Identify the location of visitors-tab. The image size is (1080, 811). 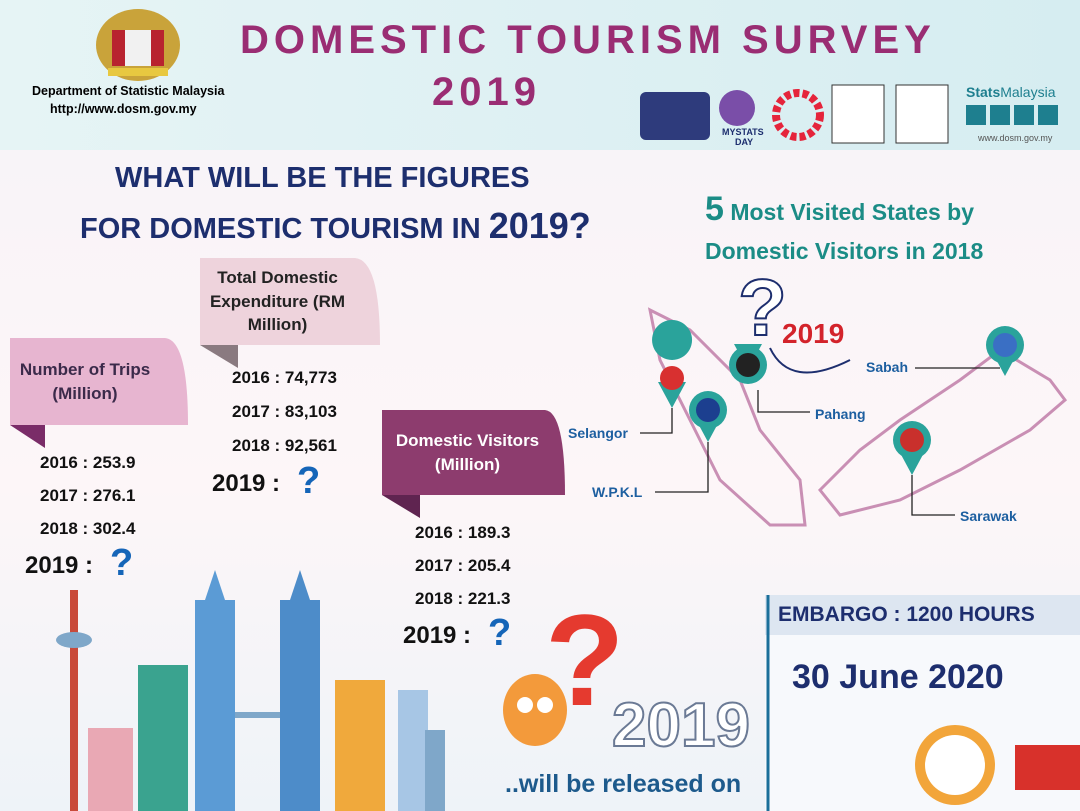
(473, 452).